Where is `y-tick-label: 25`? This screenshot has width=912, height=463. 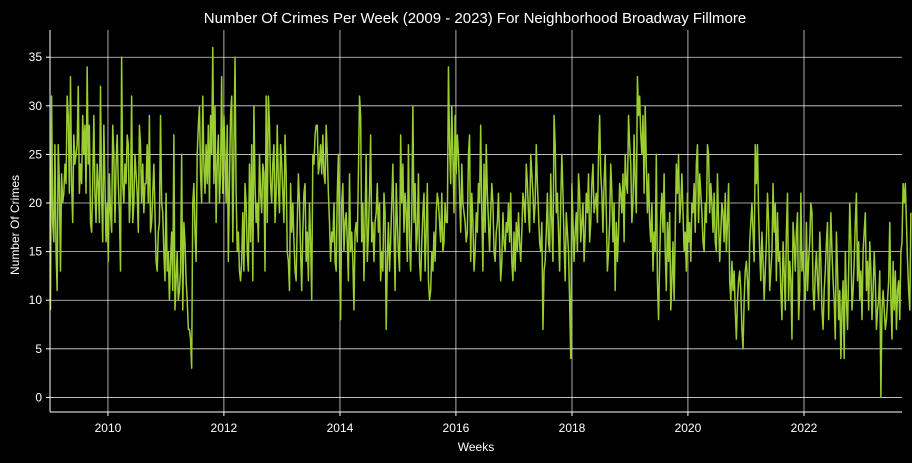 y-tick-label: 25 is located at coordinates (36, 154).